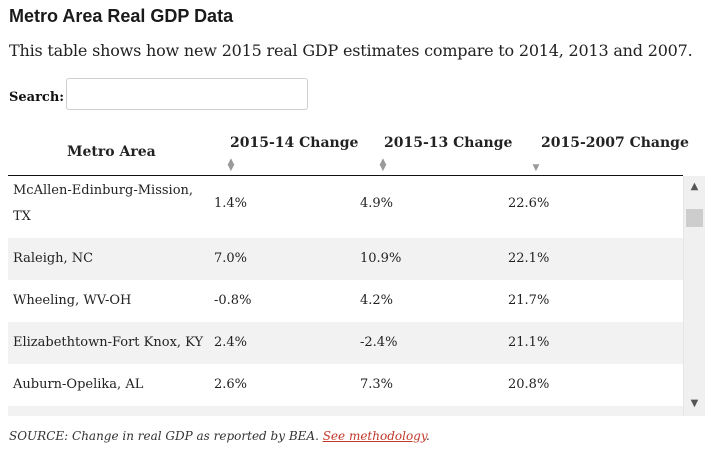 This screenshot has height=461, width=723. What do you see at coordinates (37, 97) in the screenshot?
I see `search-label: Search:` at bounding box center [37, 97].